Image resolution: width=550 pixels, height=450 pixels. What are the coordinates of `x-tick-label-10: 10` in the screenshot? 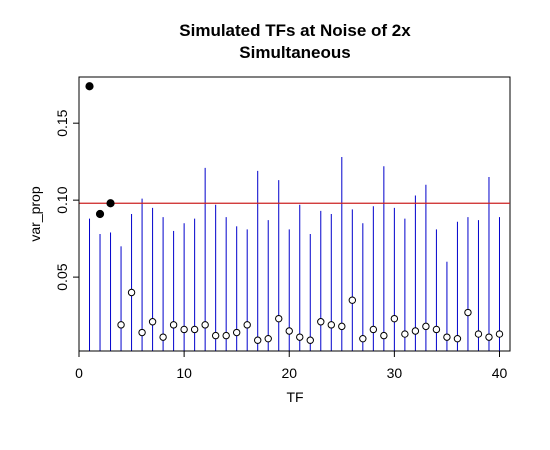 It's located at (184, 373).